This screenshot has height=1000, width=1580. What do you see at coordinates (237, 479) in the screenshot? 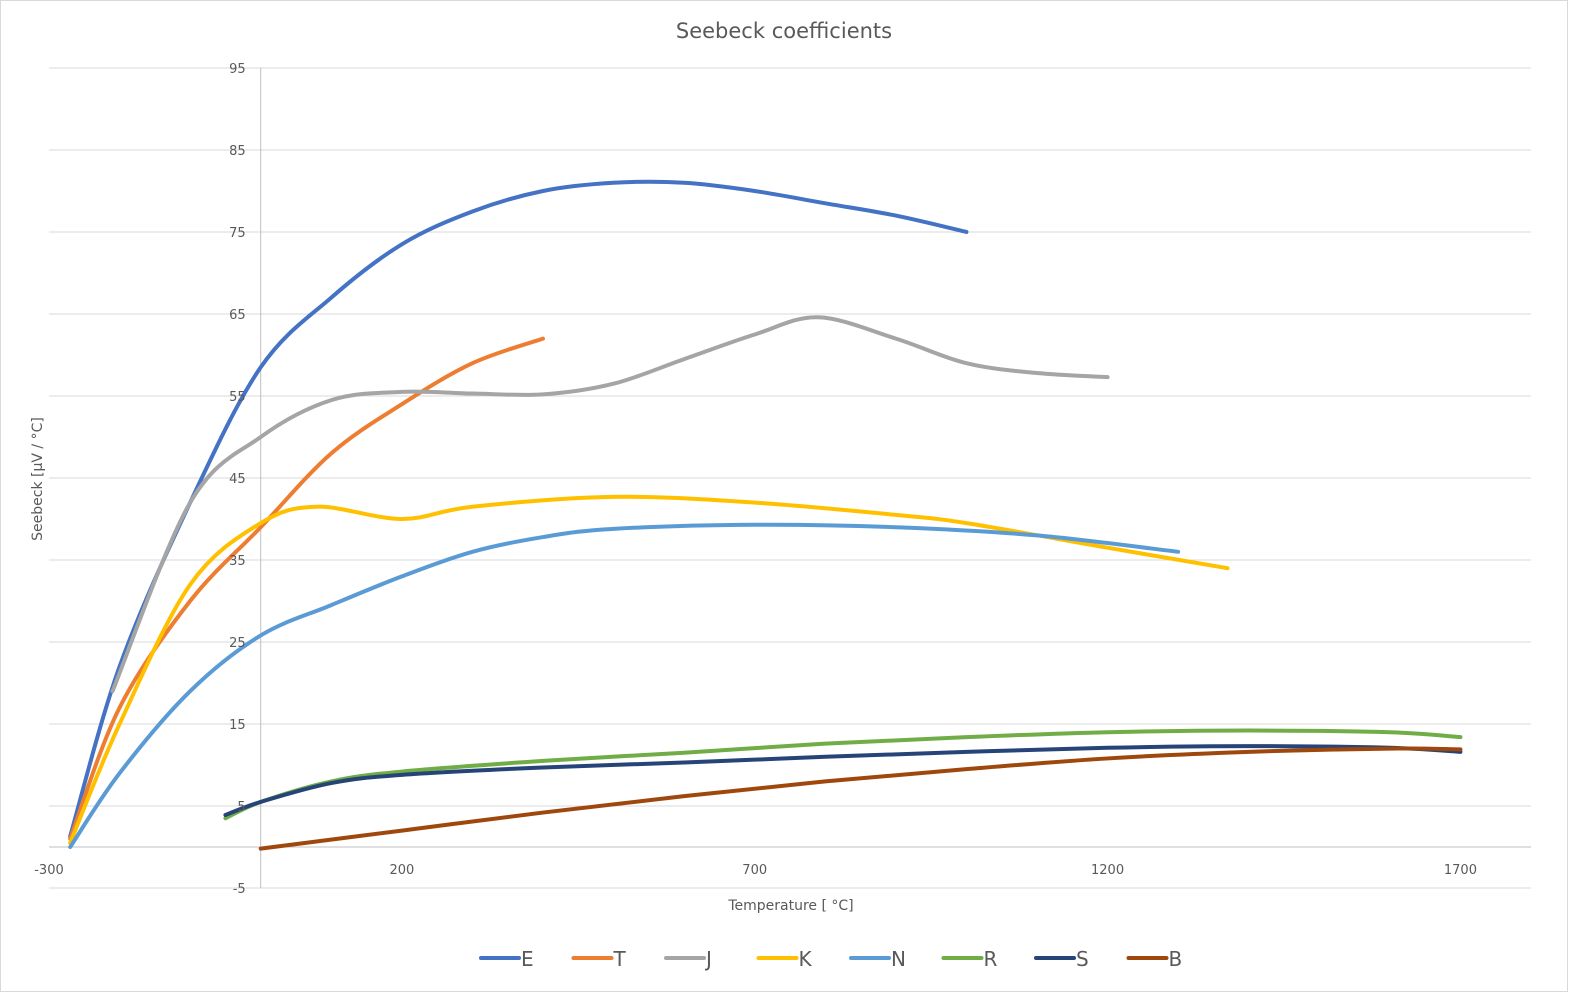
I see `y-tick-label: 45` at bounding box center [237, 479].